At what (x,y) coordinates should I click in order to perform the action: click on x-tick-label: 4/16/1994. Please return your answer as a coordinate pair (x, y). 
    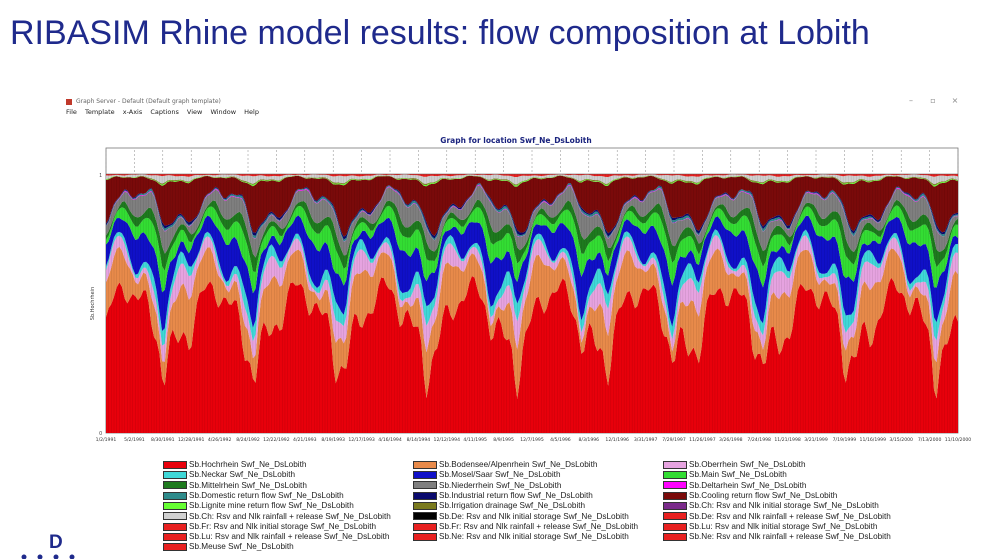
    Looking at the image, I should click on (390, 440).